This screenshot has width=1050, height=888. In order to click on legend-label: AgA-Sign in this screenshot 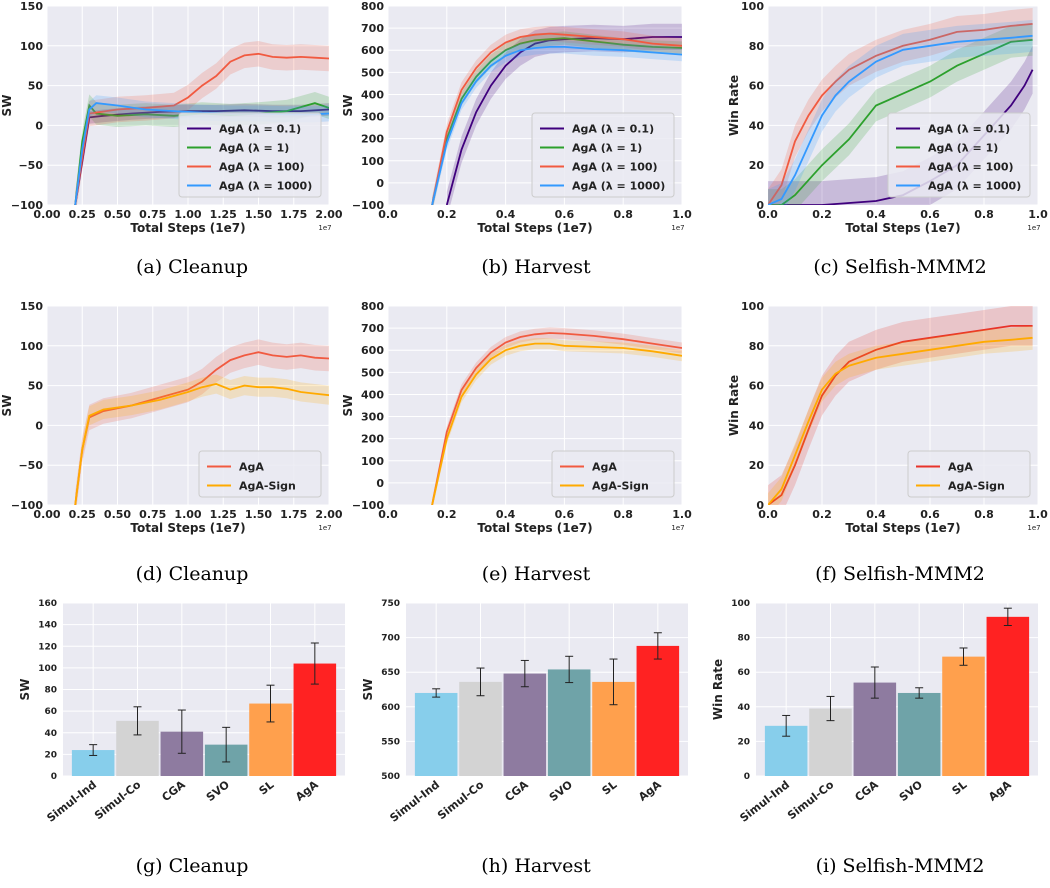, I will do `click(267, 486)`.